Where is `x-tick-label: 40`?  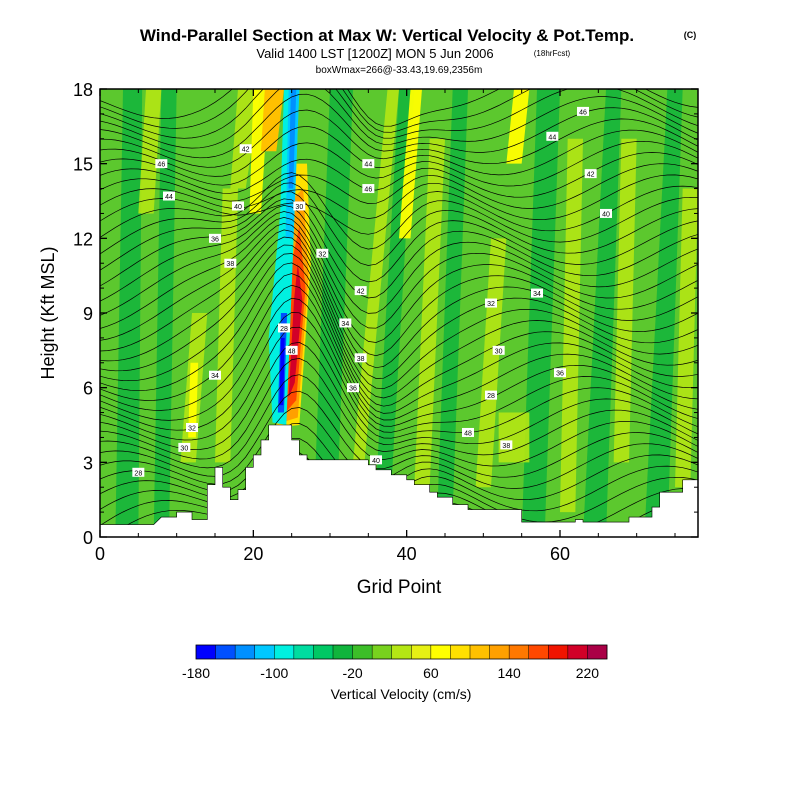
x-tick-label: 40 is located at coordinates (407, 554).